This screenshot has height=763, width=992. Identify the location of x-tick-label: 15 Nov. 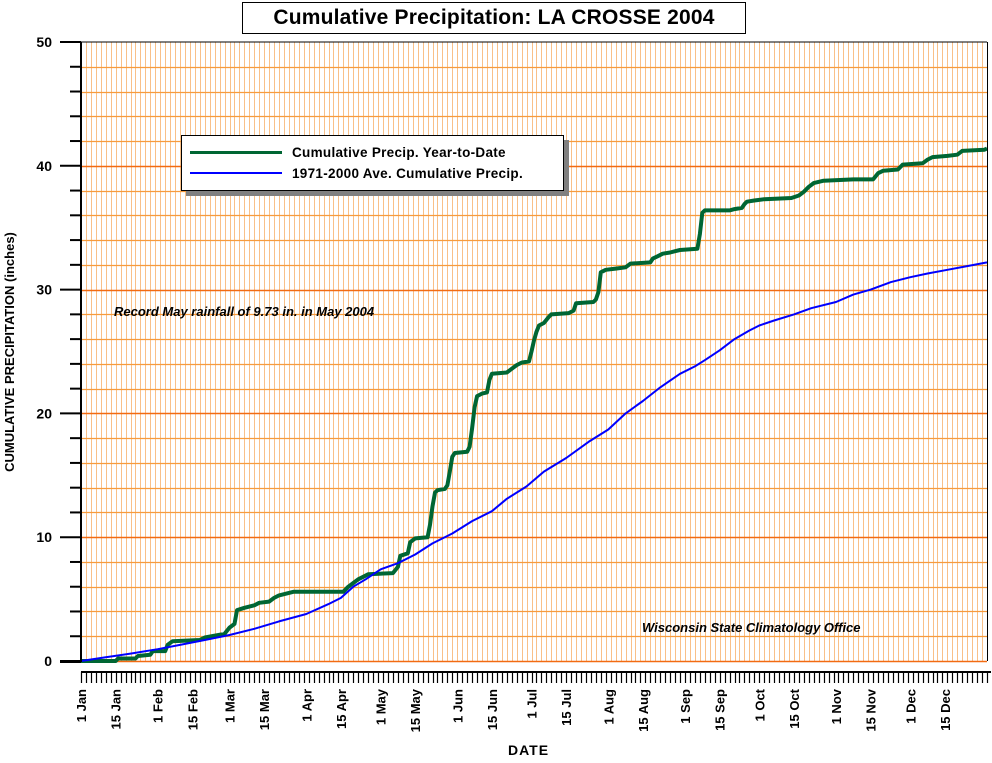
(871, 709).